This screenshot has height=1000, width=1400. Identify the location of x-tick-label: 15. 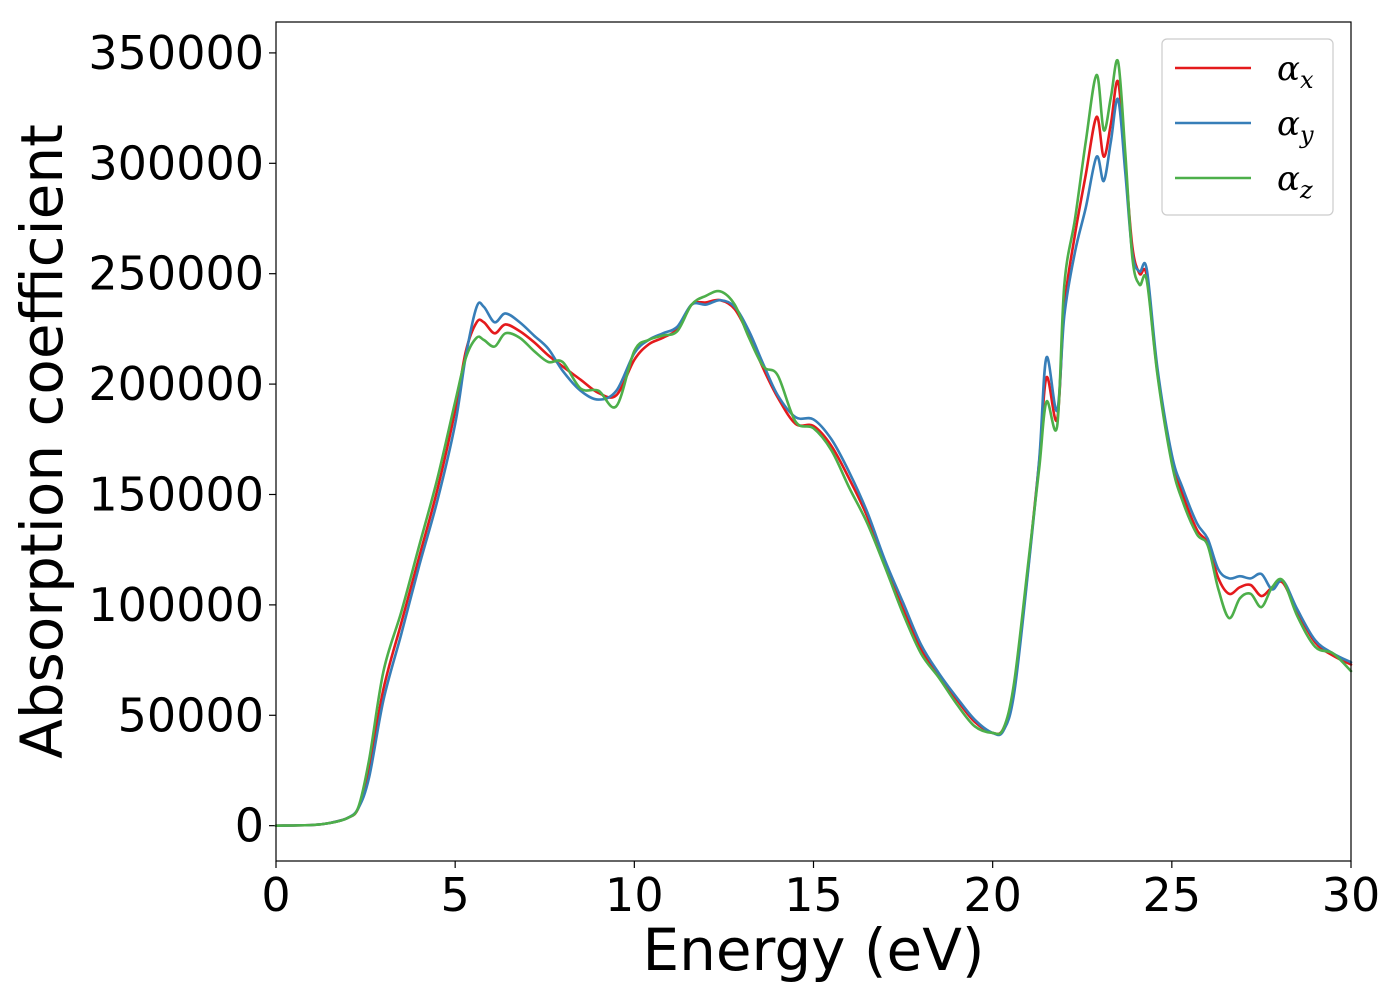
(813, 895).